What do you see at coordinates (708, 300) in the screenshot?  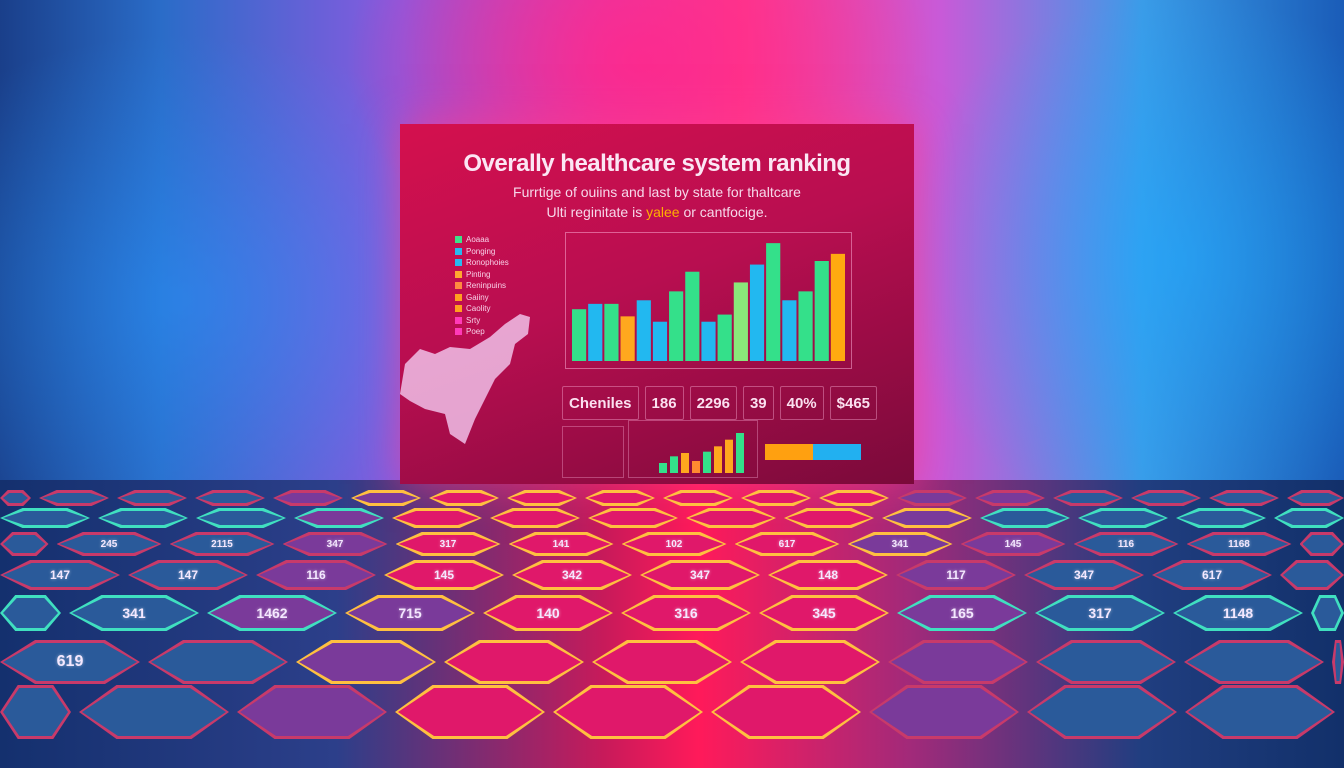 I see `bar-chart` at bounding box center [708, 300].